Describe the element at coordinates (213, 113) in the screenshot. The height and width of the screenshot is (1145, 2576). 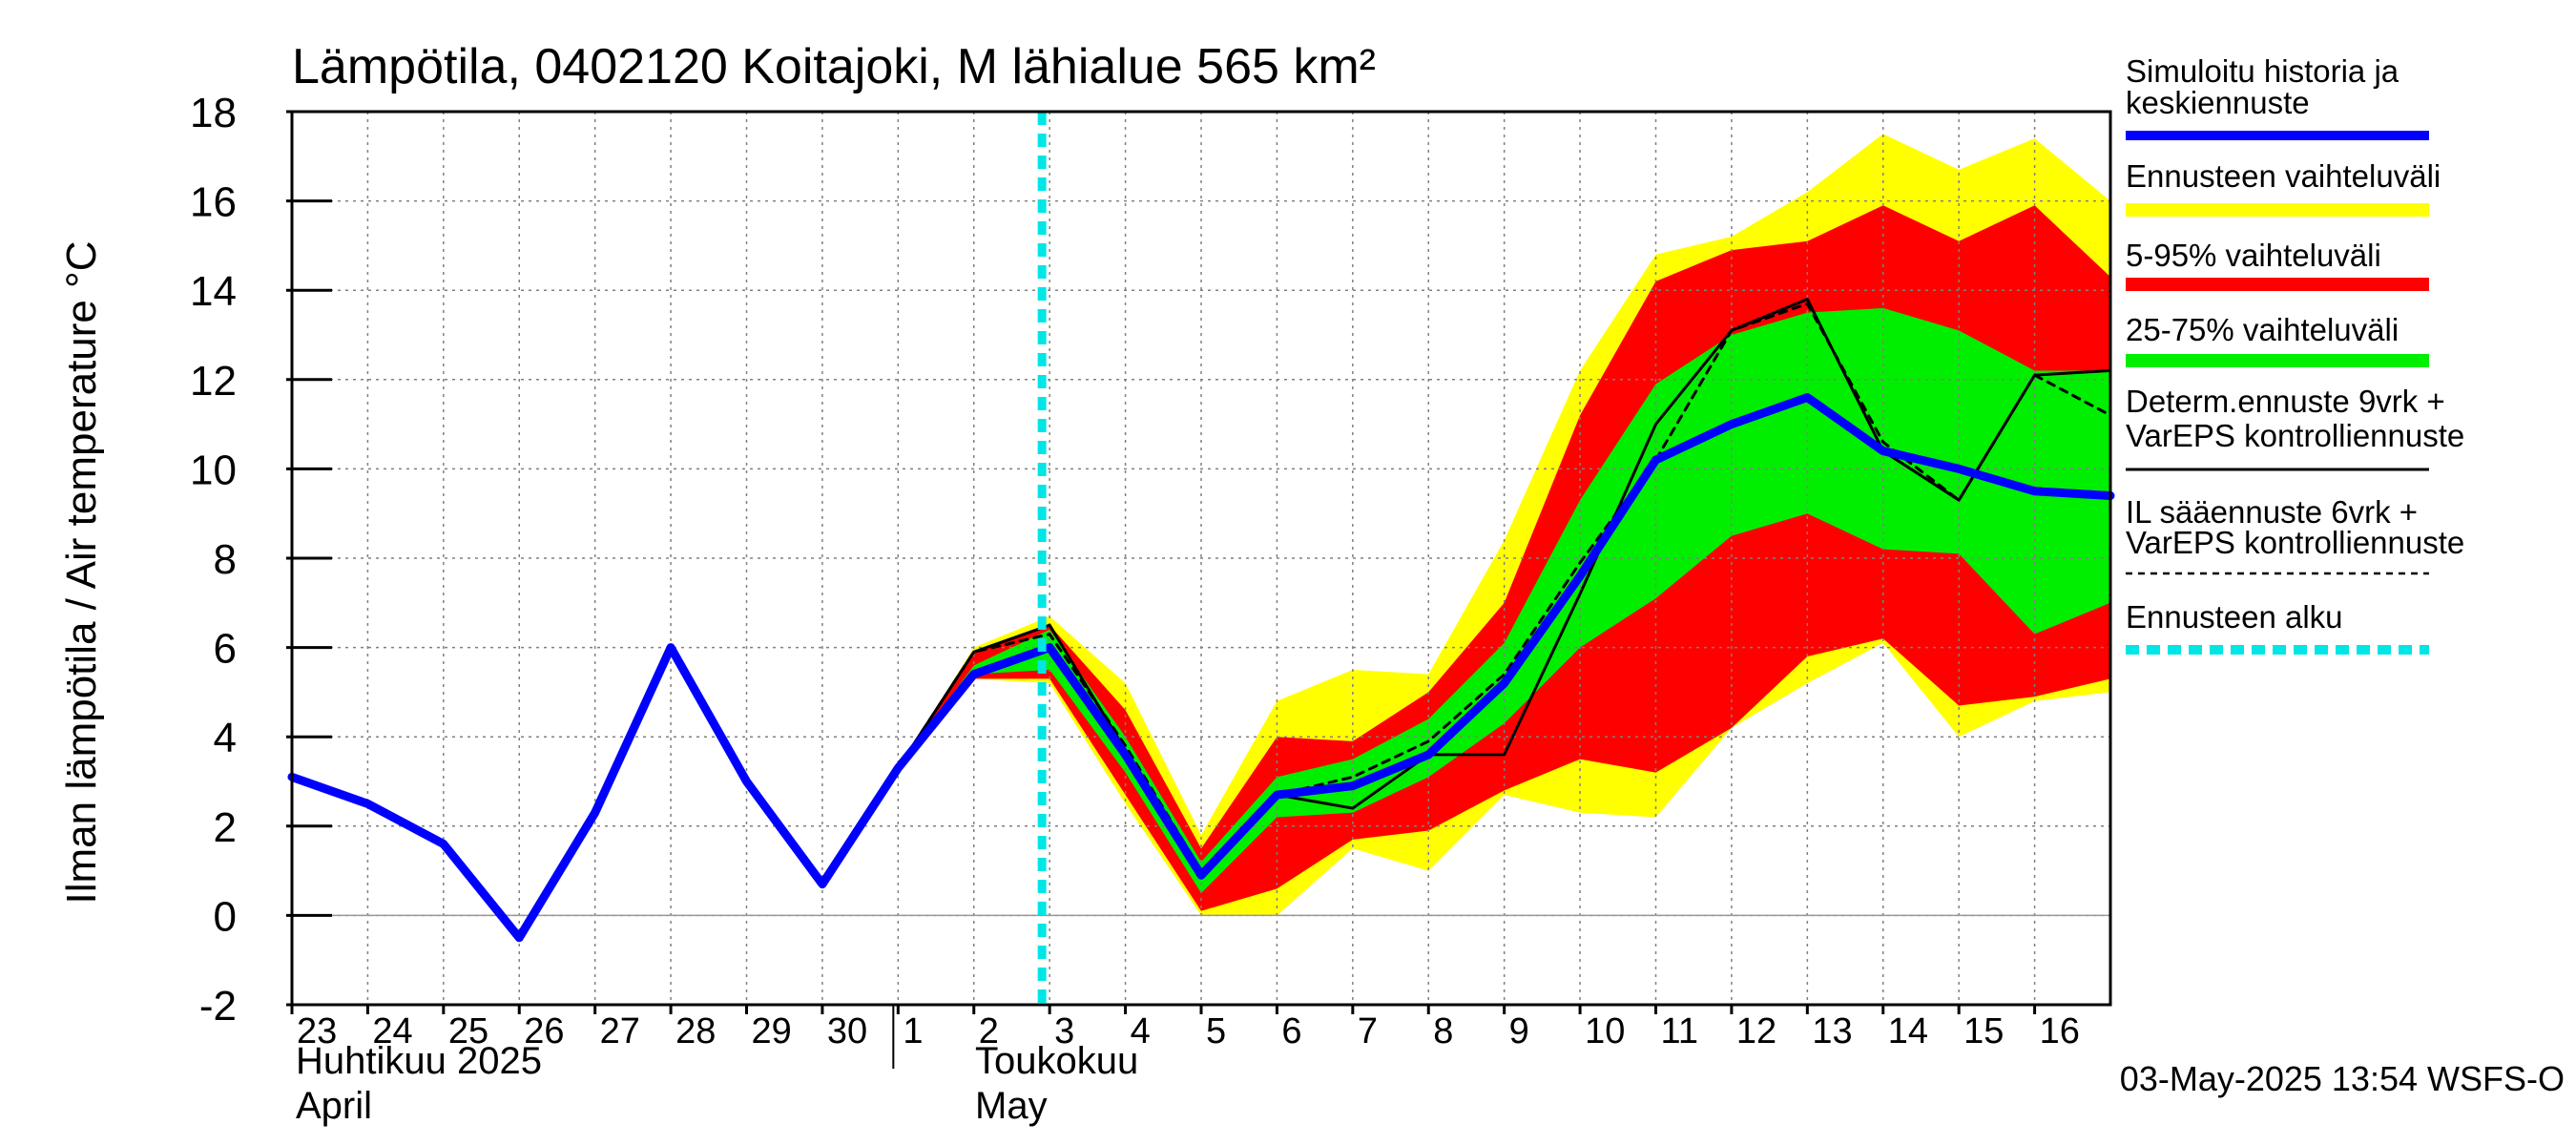
I see `y-tick-label: 18` at that location.